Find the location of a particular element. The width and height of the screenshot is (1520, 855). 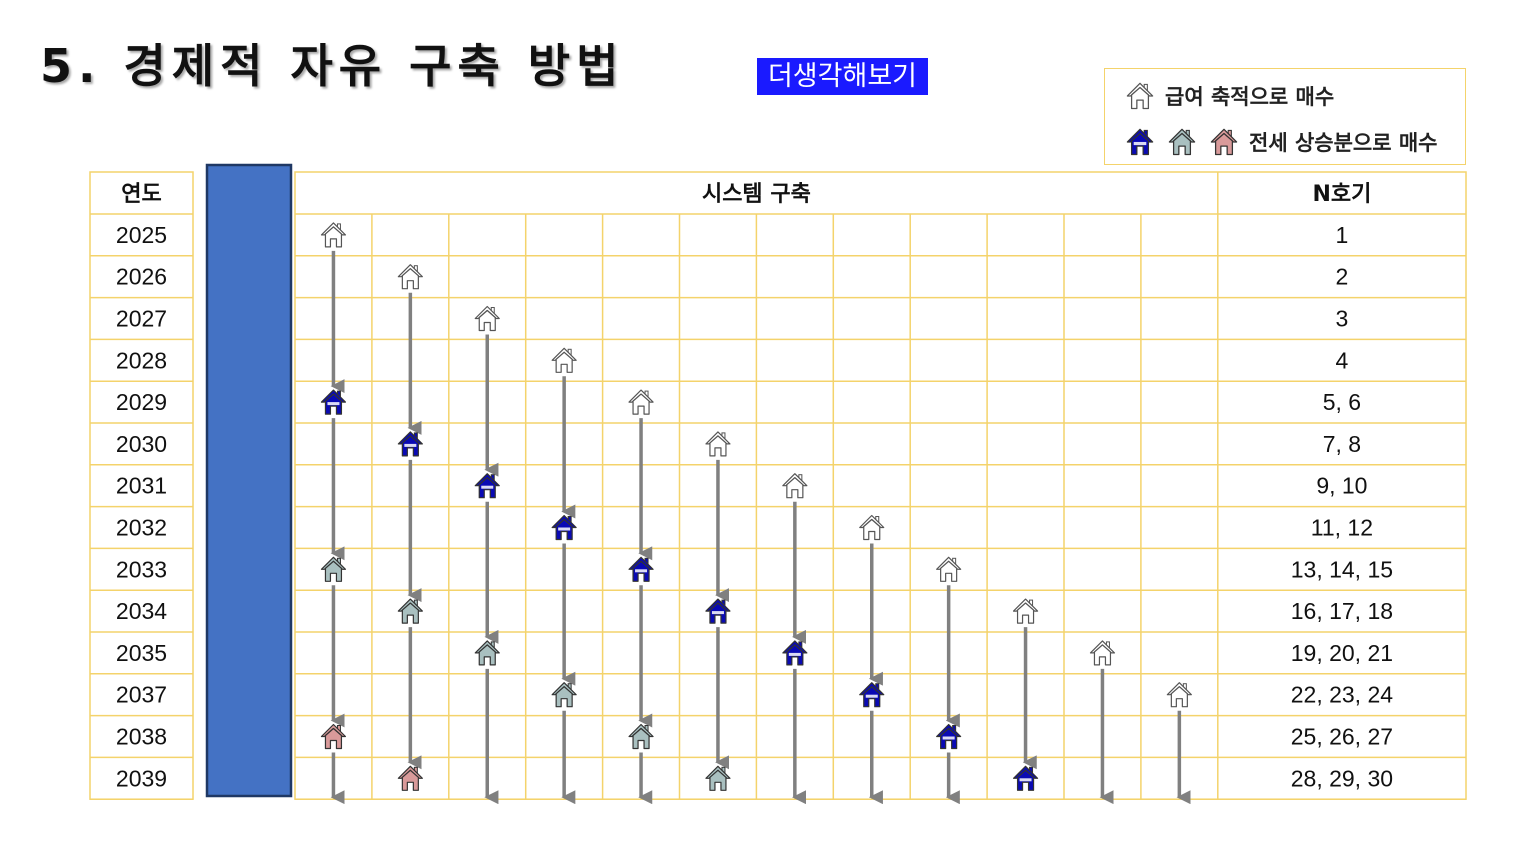

legend-row-deposit: 전세 상승분으로 매수 is located at coordinates (1281, 142).